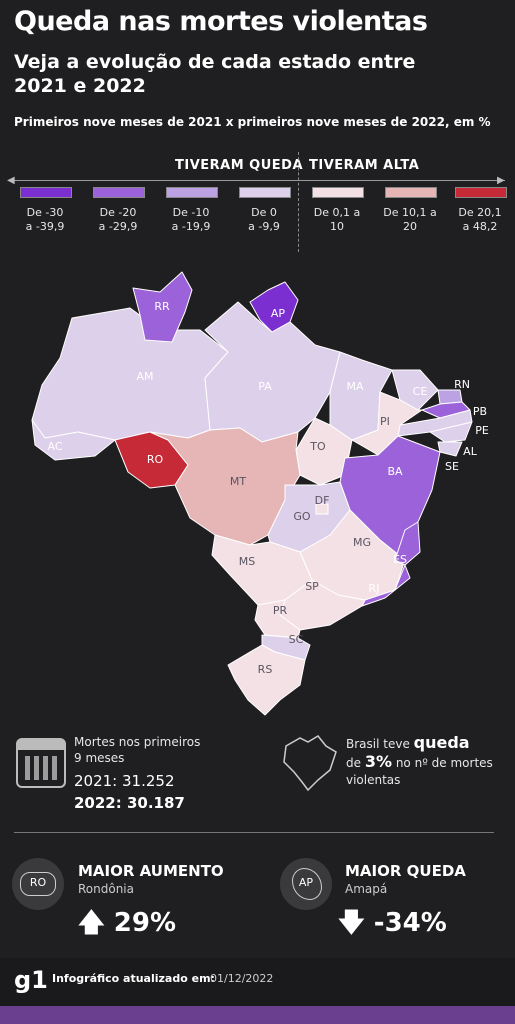 Image resolution: width=515 pixels, height=1024 pixels. I want to click on state-AM, so click(130, 374).